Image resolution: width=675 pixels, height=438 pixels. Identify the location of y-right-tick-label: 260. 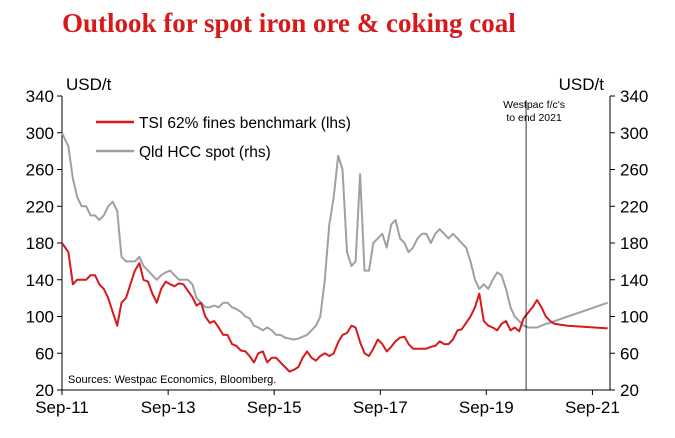
(634, 170).